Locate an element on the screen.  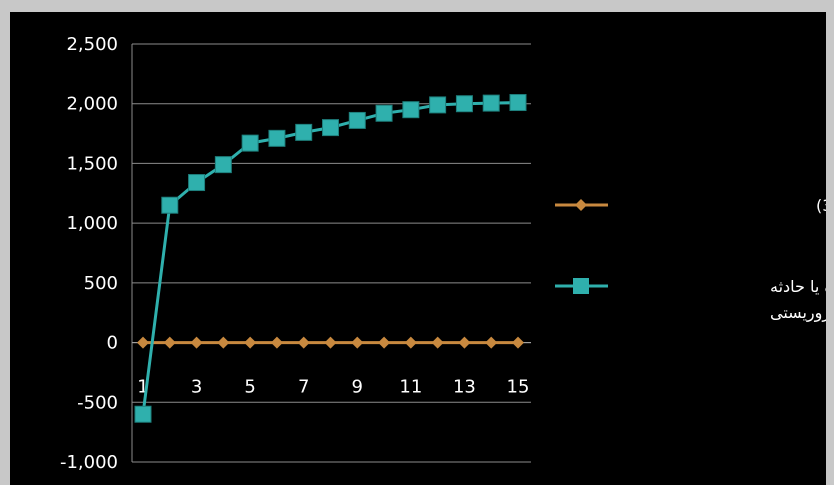
y-tick-label: -500 is located at coordinates (97, 402).